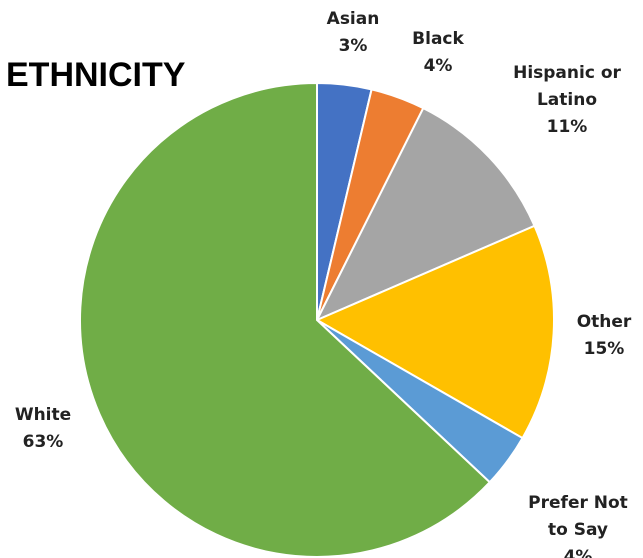  I want to click on data-label-other: Other 15%, so click(604, 335).